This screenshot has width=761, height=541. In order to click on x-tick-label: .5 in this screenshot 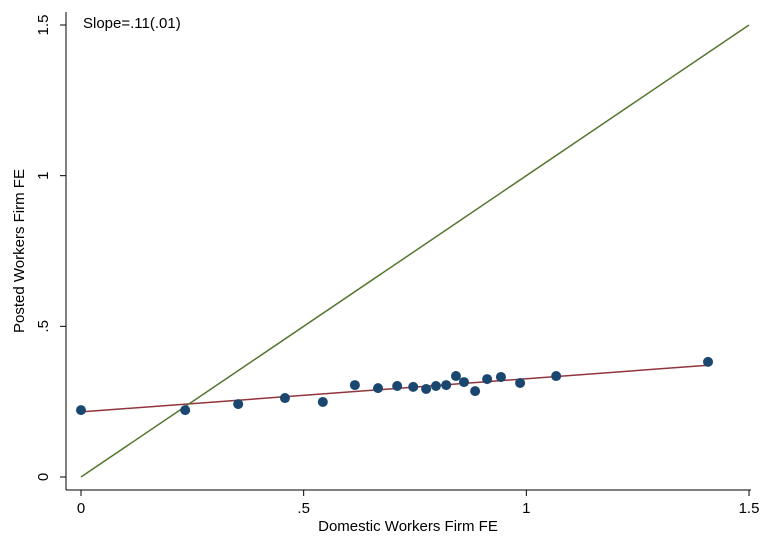, I will do `click(303, 508)`.